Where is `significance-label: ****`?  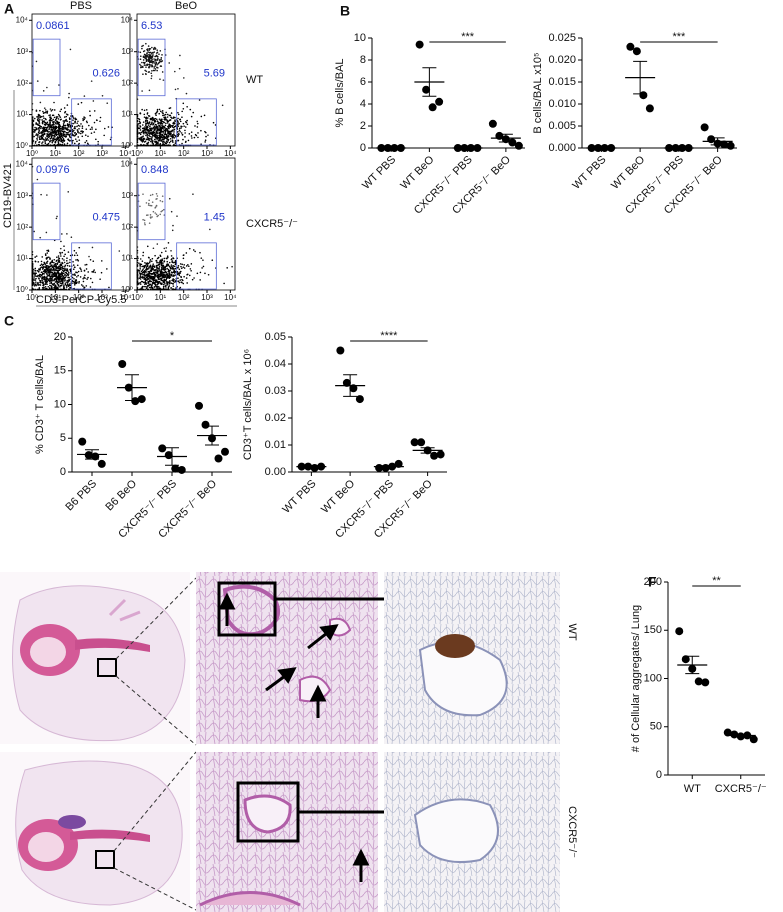
significance-label: **** is located at coordinates (389, 336).